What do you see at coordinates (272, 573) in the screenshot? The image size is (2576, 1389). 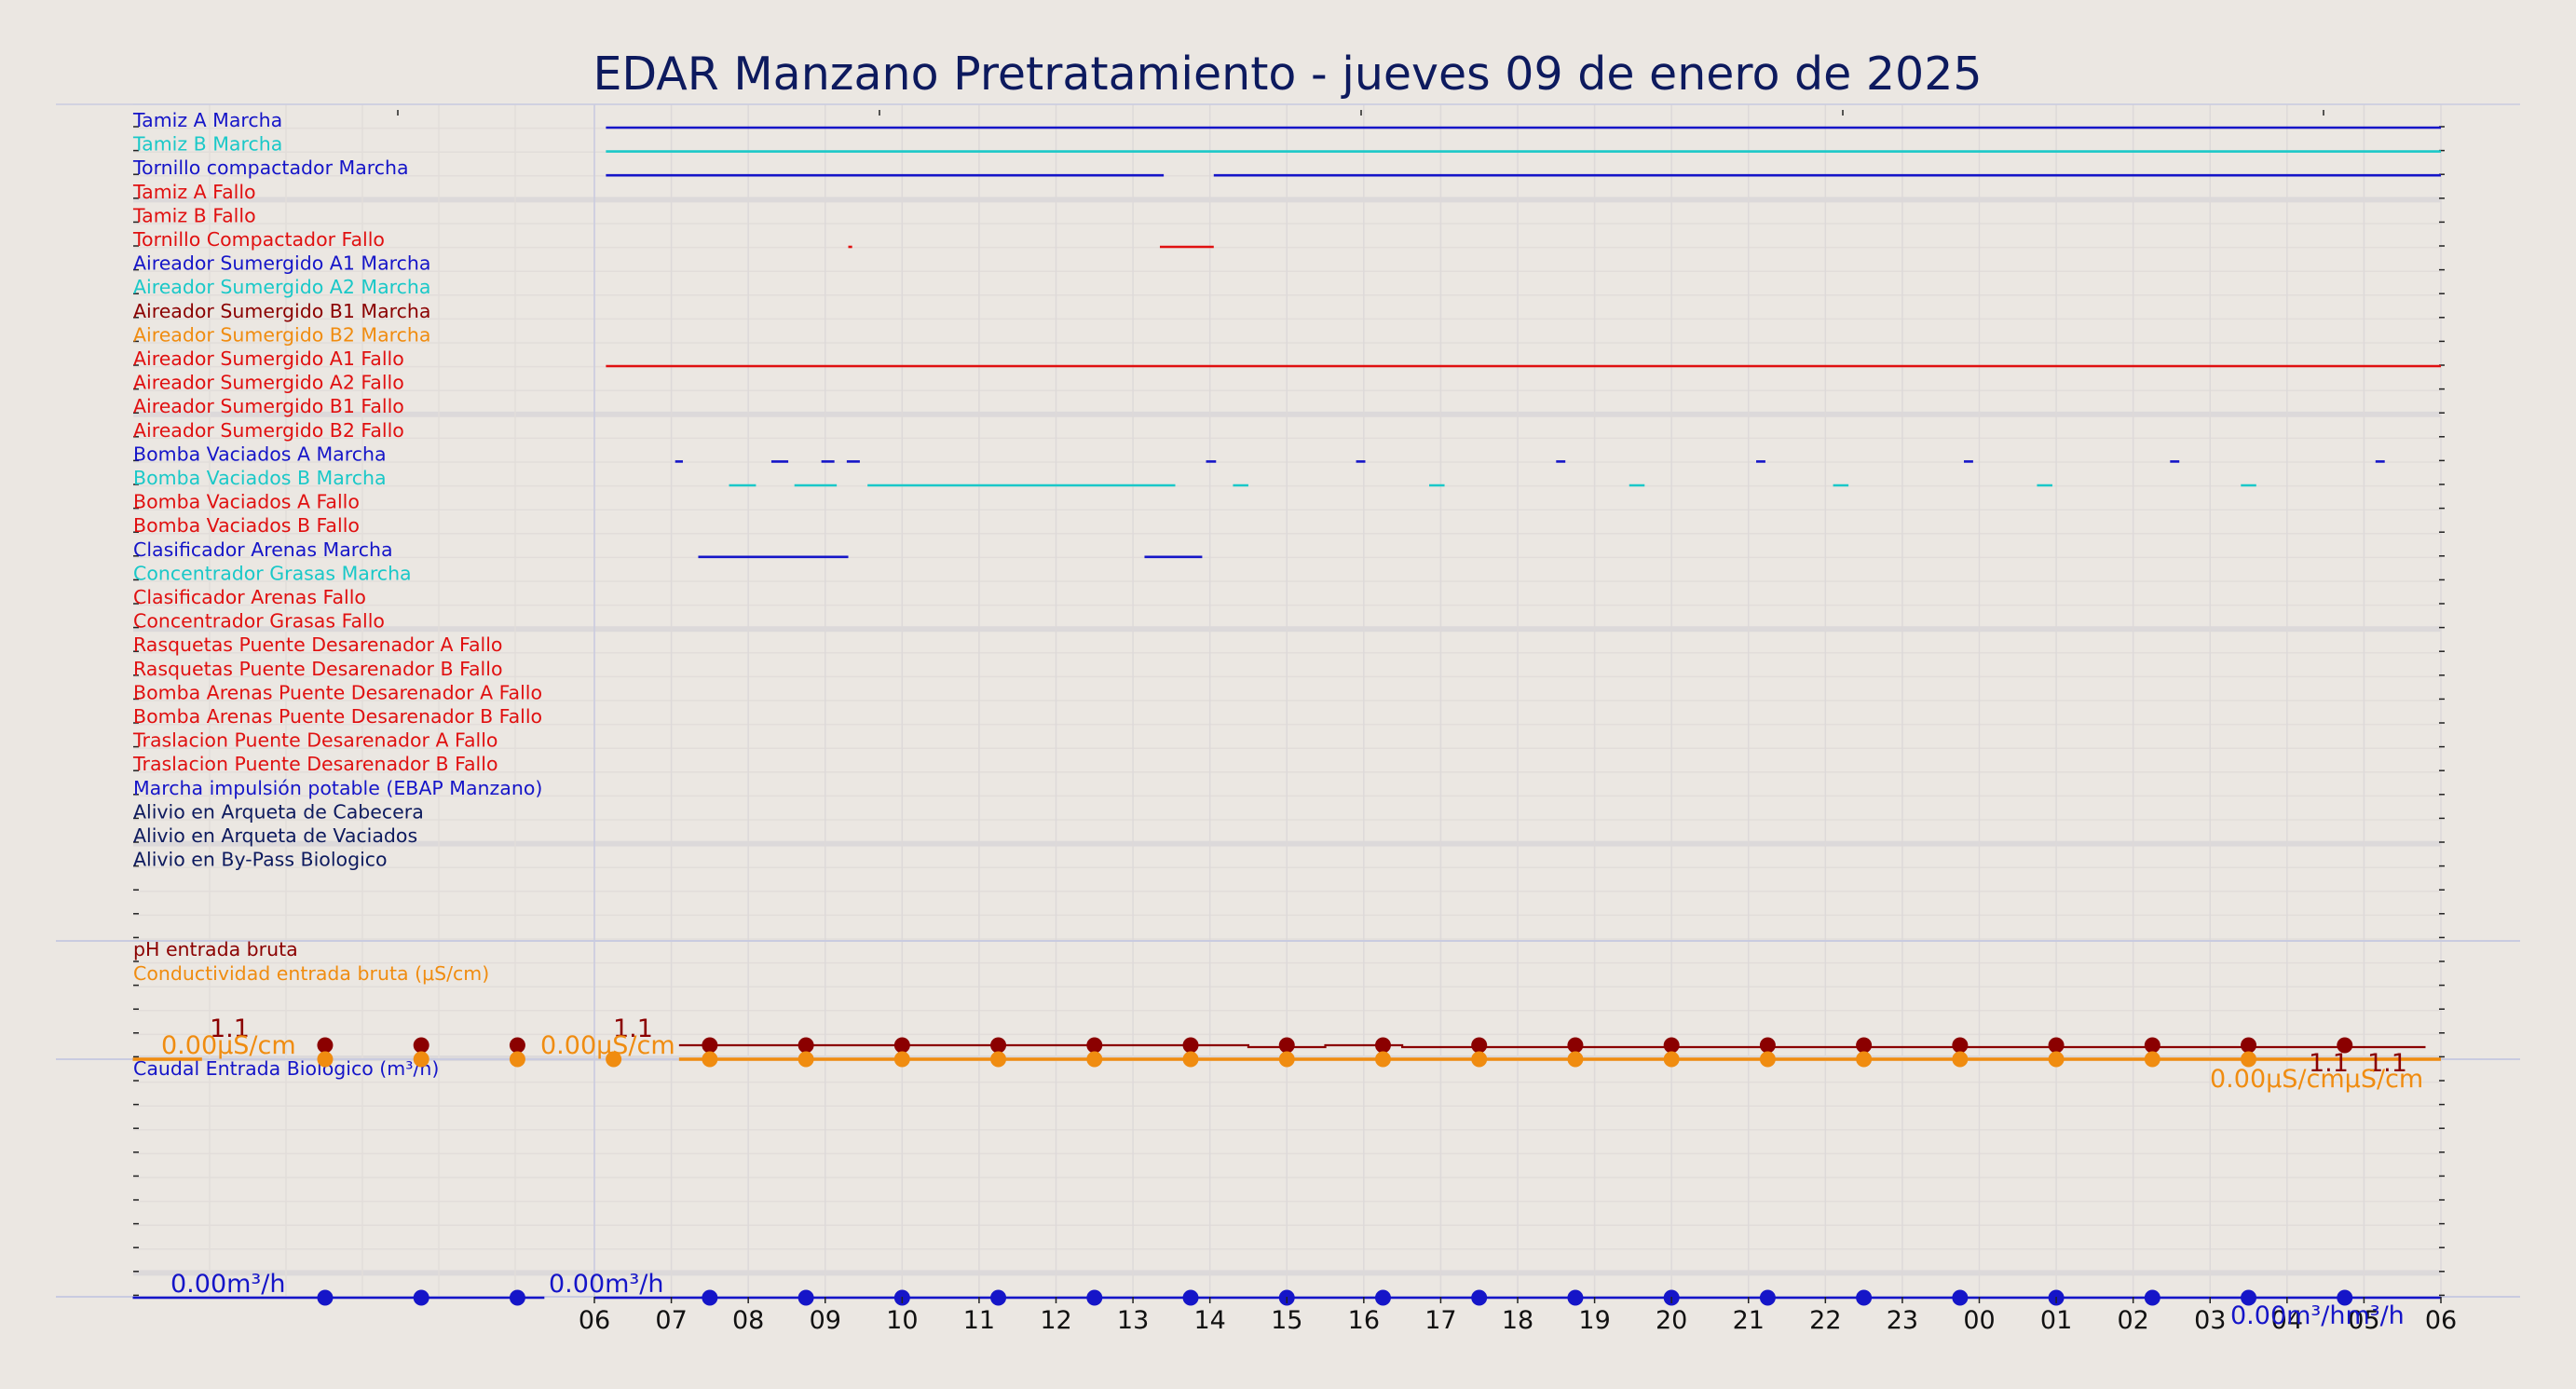 I see `signal-label: Concentrador Grasas Marcha` at bounding box center [272, 573].